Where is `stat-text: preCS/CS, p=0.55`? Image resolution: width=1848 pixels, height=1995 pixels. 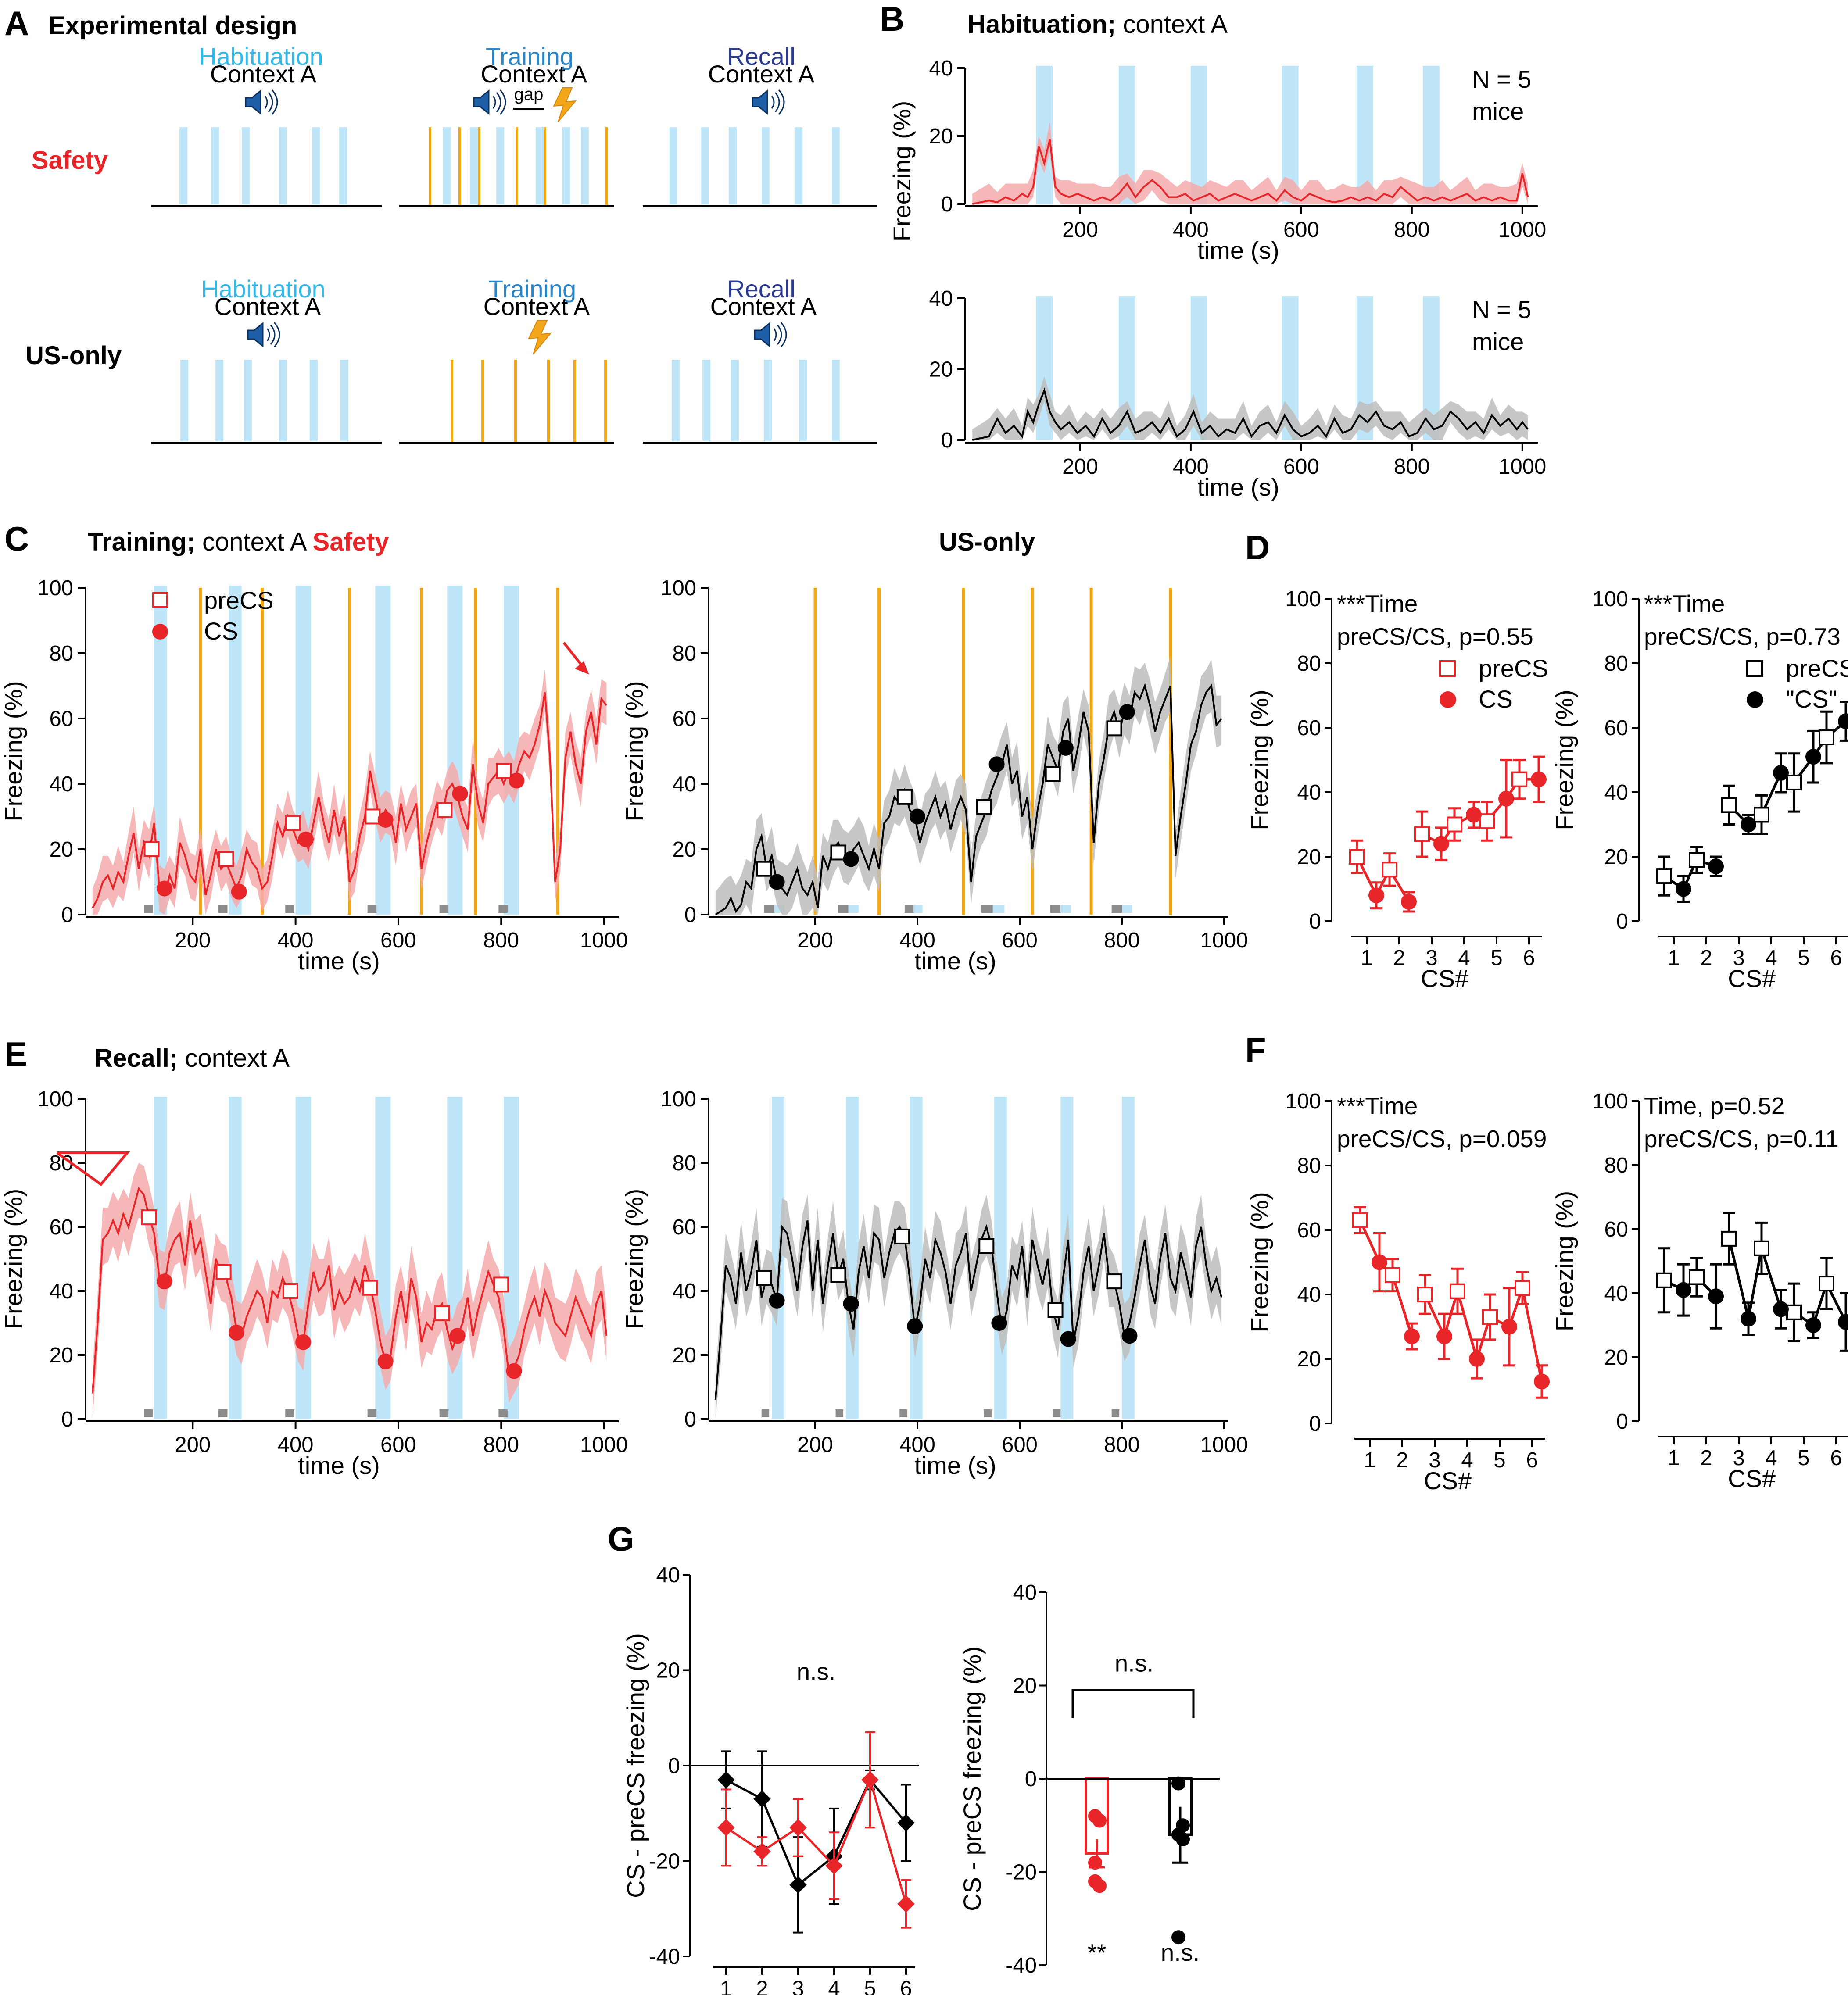 stat-text: preCS/CS, p=0.55 is located at coordinates (1435, 636).